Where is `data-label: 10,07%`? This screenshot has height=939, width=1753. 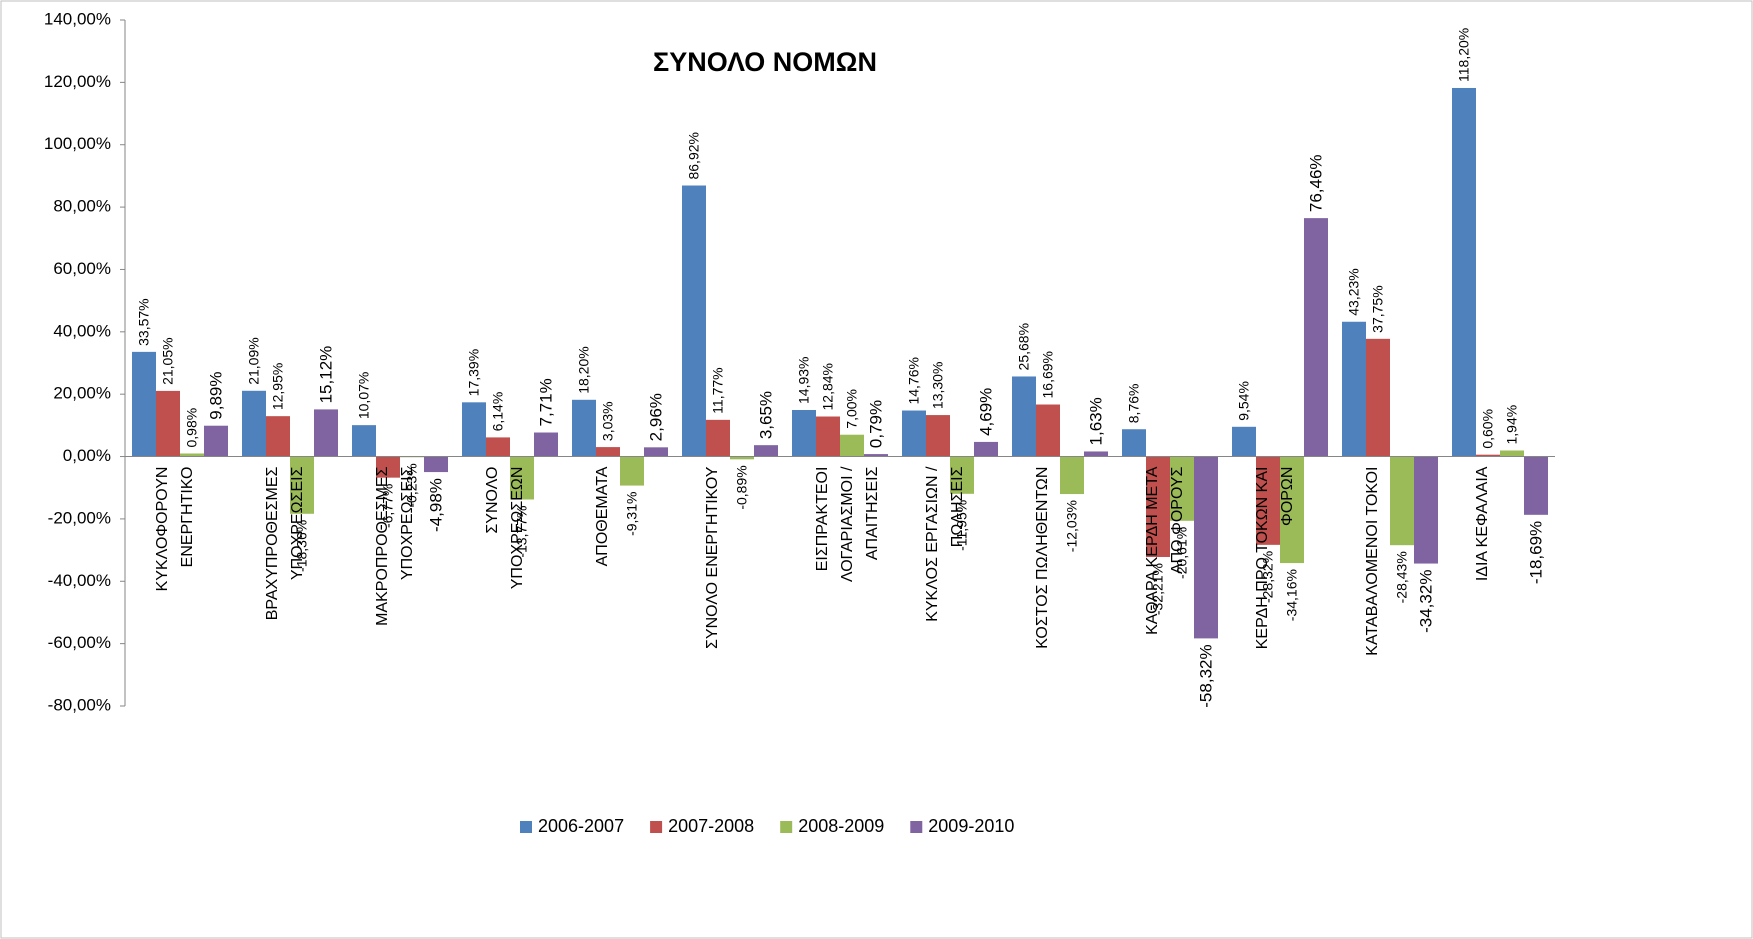
data-label: 10,07% is located at coordinates (364, 395).